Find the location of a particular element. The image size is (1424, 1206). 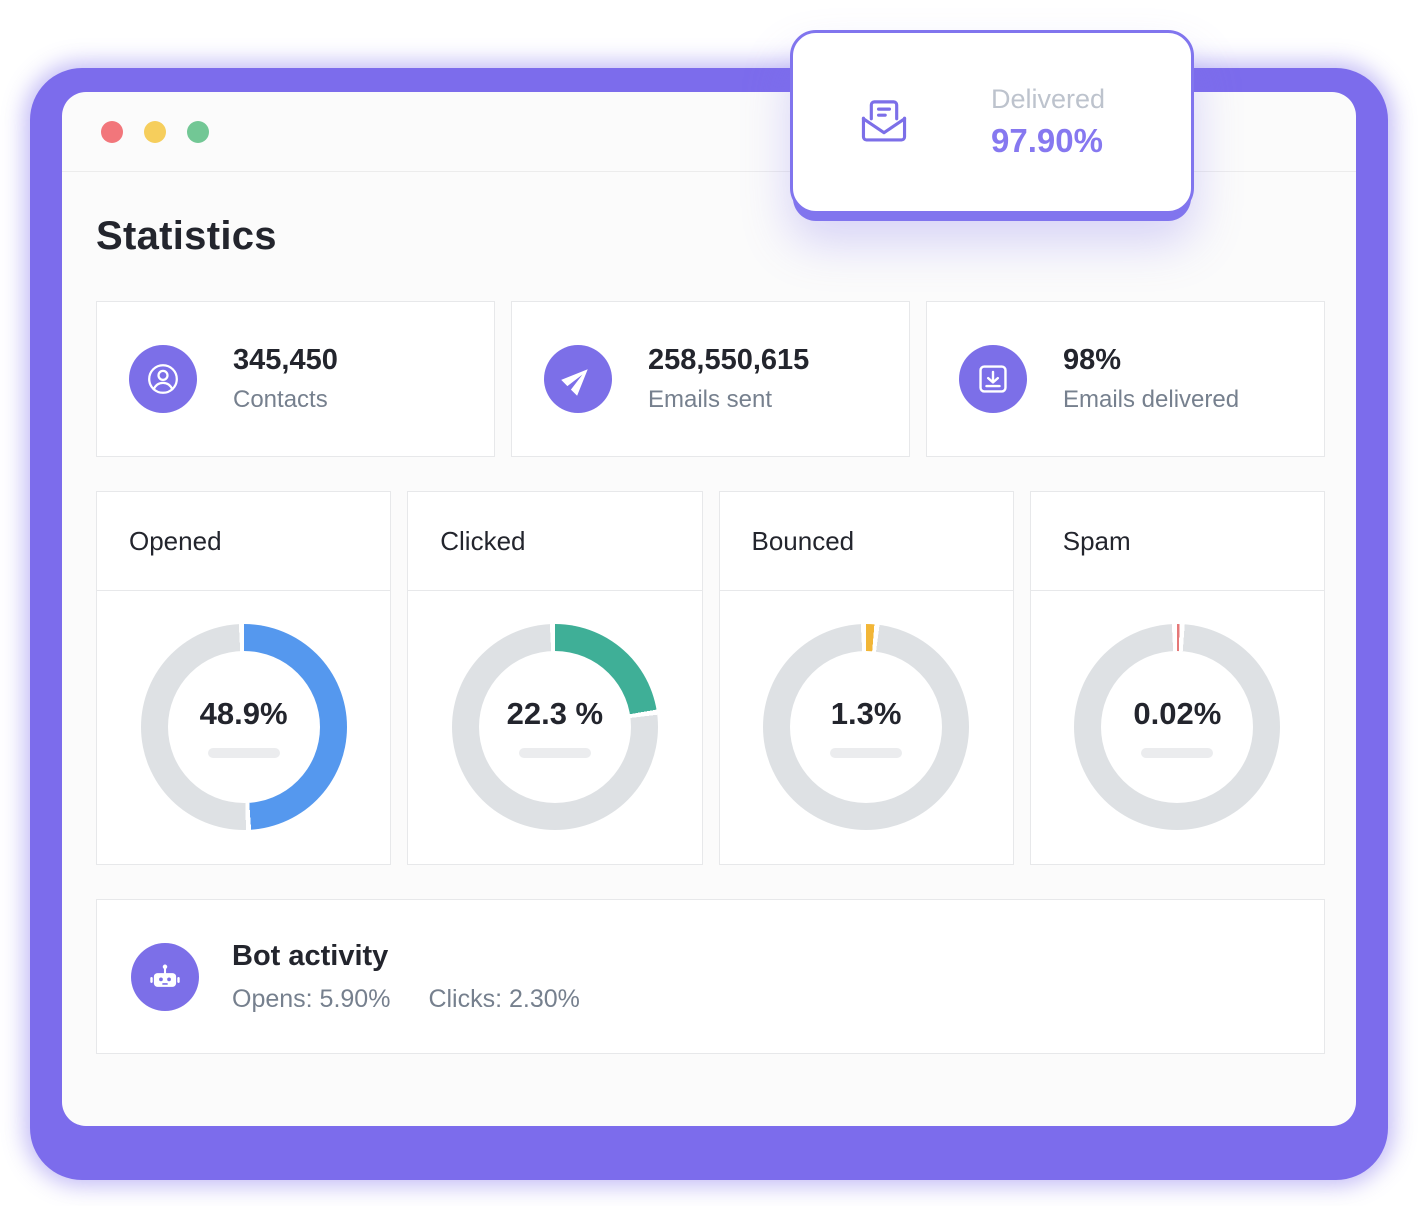

donut-ring: 48.9% is located at coordinates (243, 727).